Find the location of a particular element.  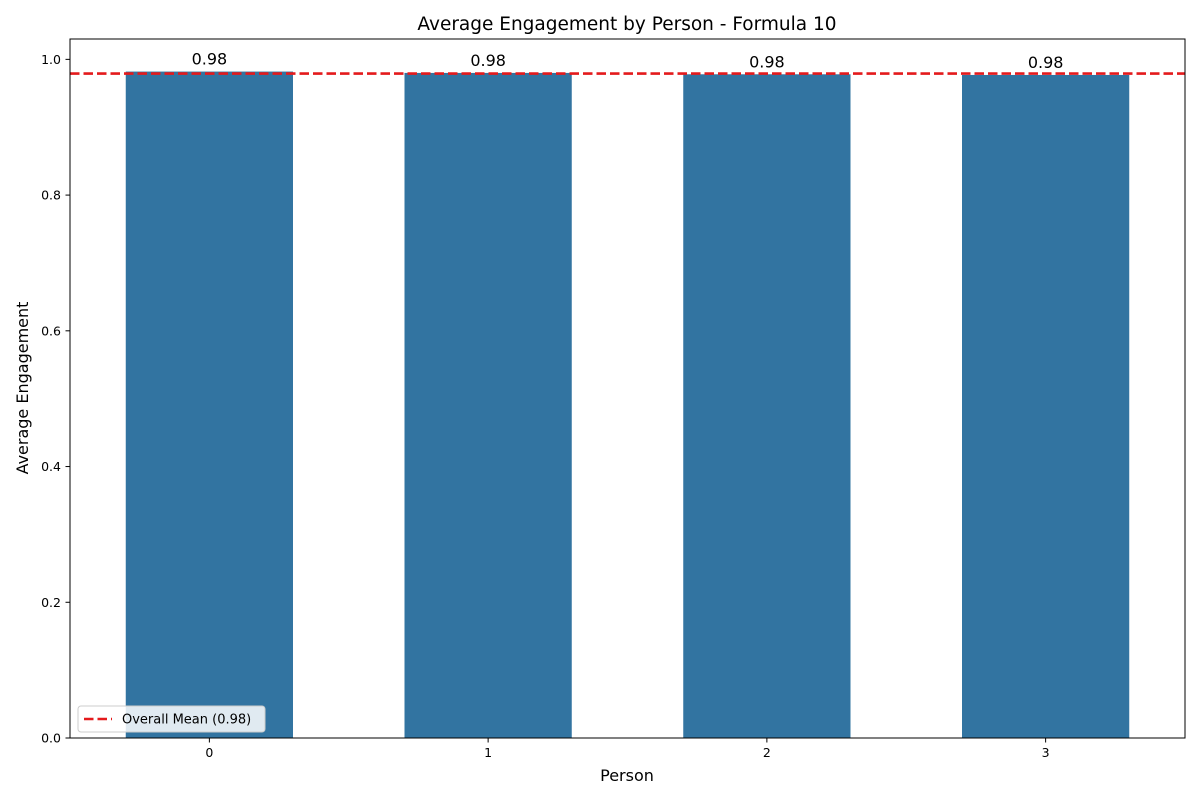

y-tick-label: 0.6 is located at coordinates (51, 330).